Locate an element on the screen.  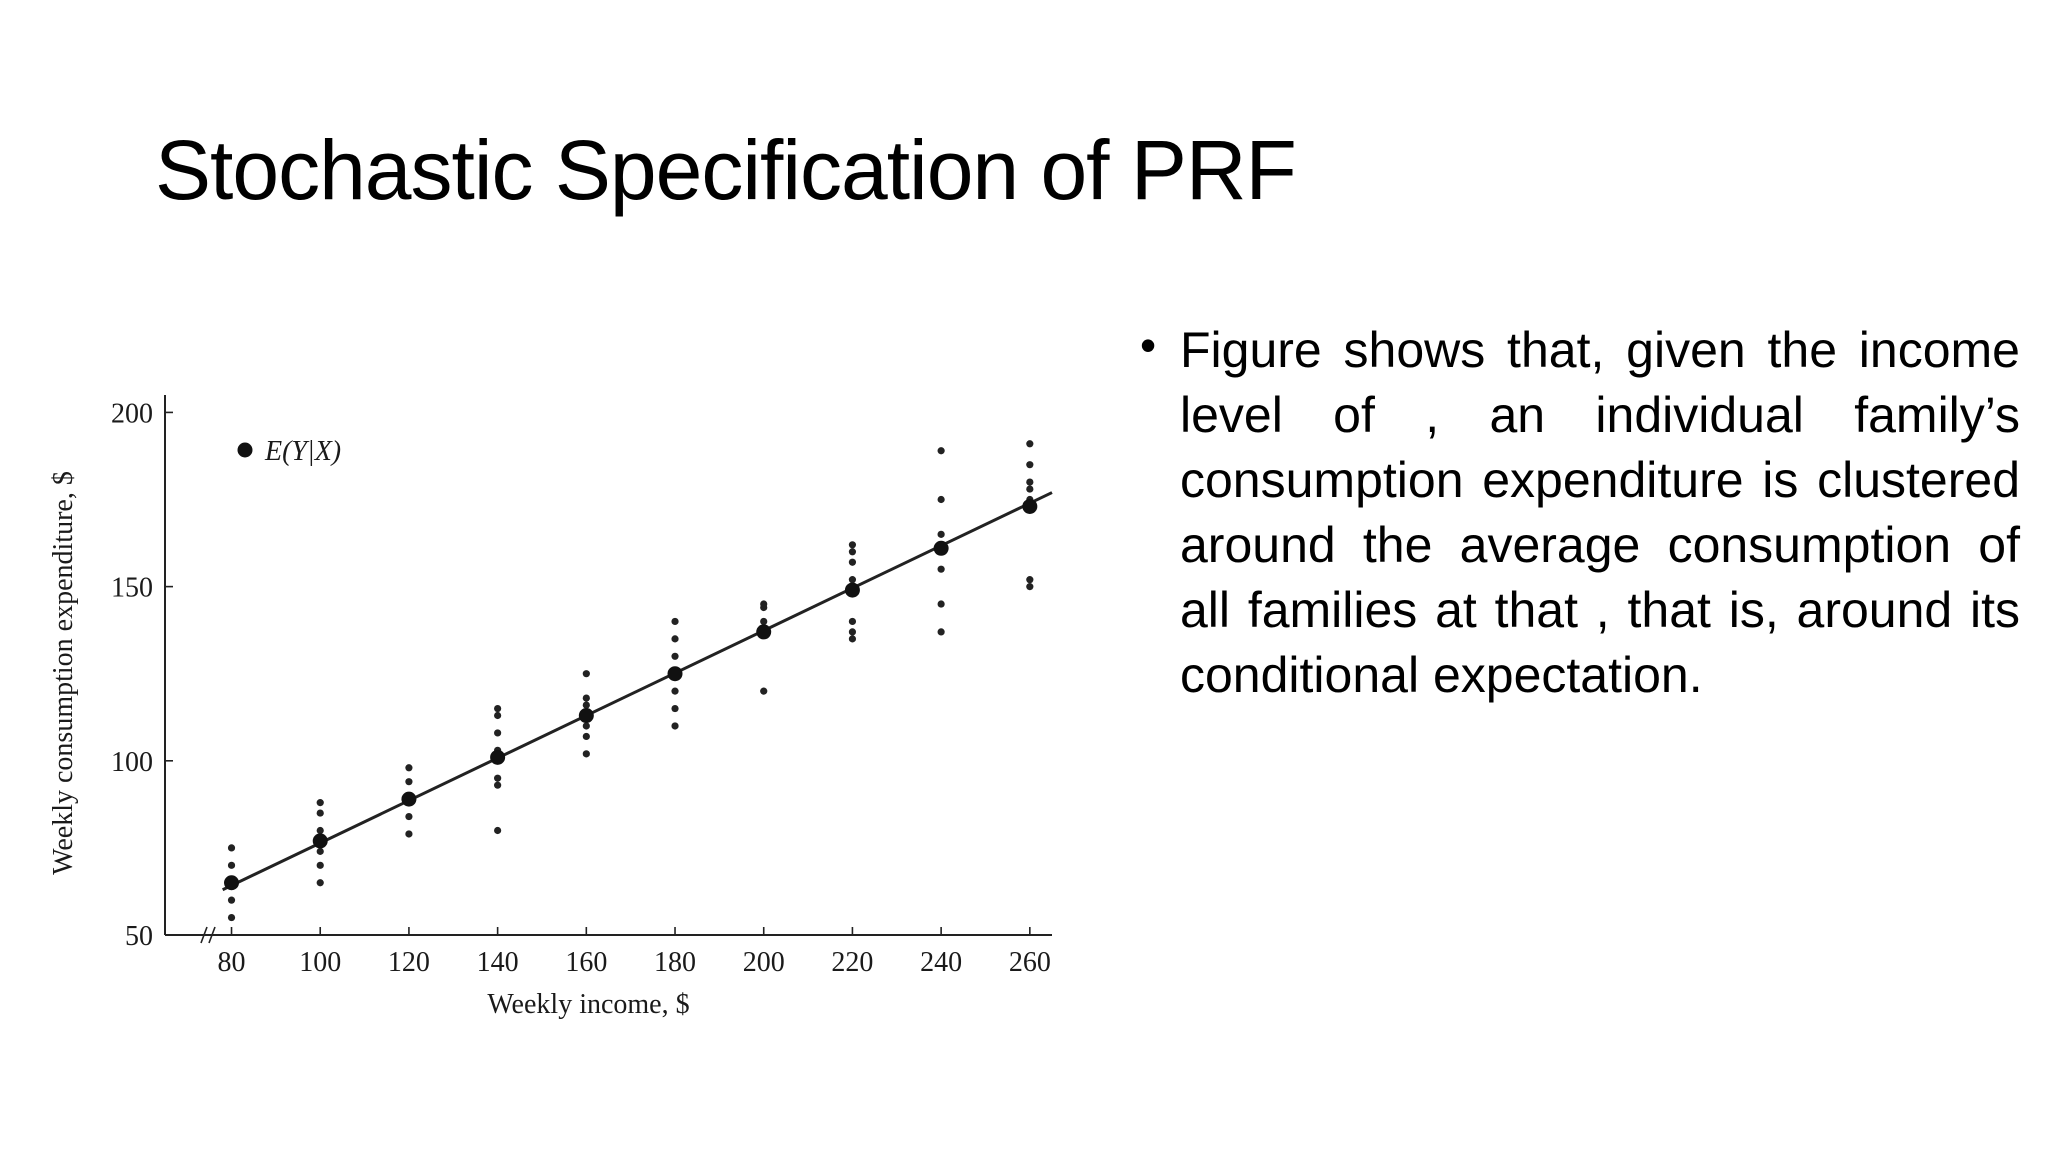
y-tick-label: 100 is located at coordinates (132, 762).